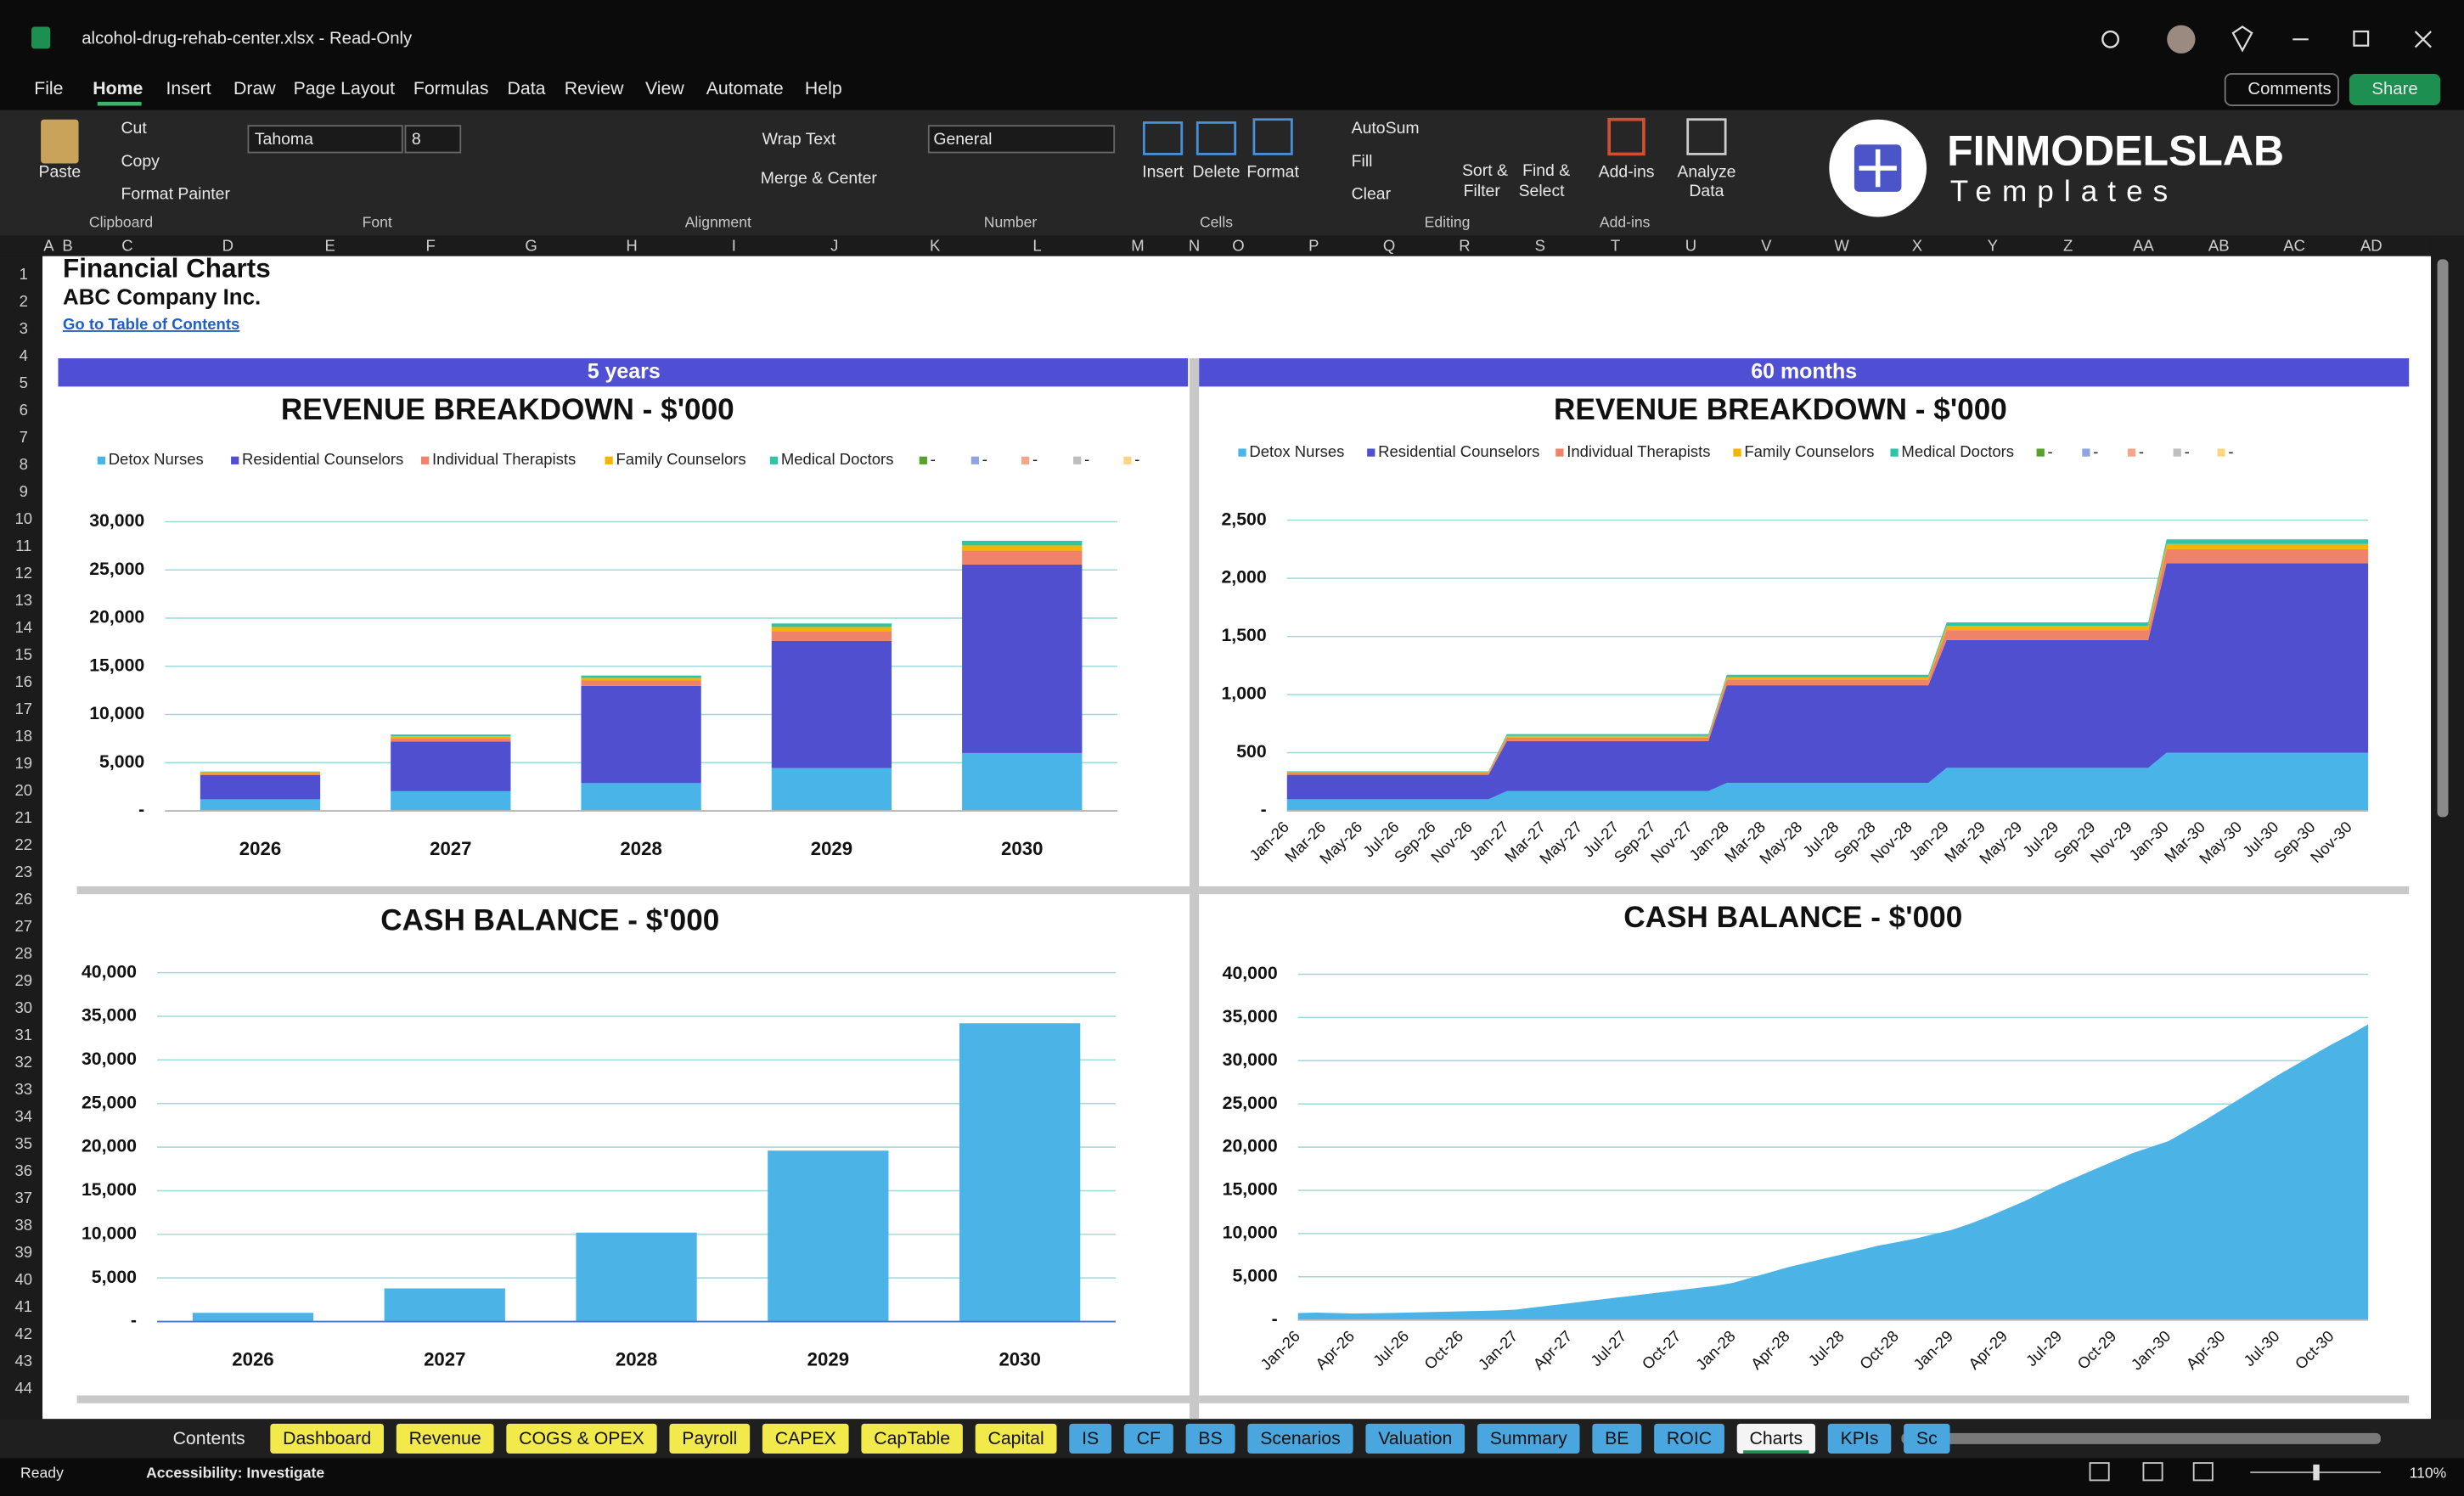 Image resolution: width=2464 pixels, height=1496 pixels. Describe the element at coordinates (1272, 172) in the screenshot. I see `ribbon-button: Format` at that location.